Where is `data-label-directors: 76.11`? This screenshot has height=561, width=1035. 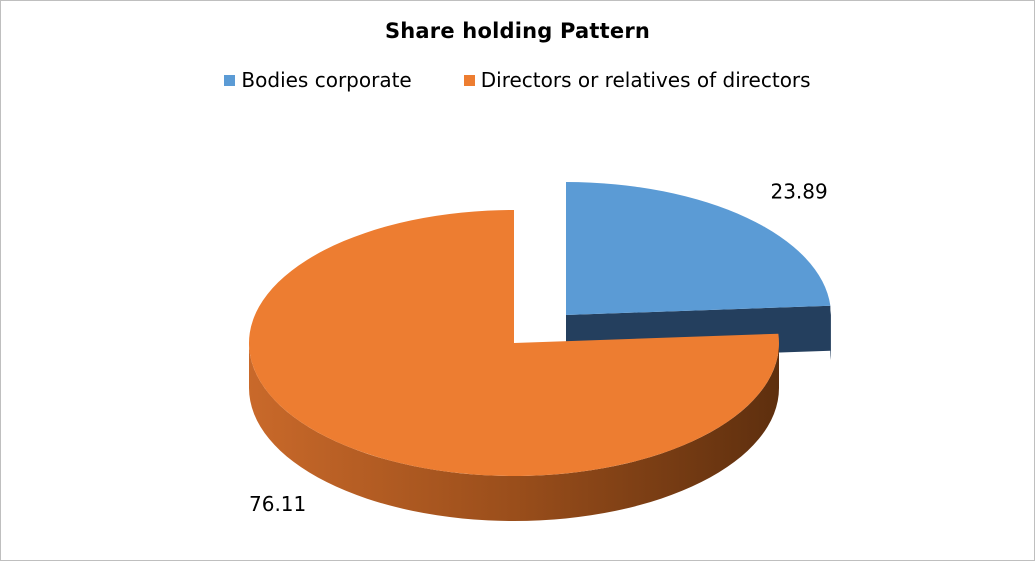
data-label-directors: 76.11 is located at coordinates (277, 504).